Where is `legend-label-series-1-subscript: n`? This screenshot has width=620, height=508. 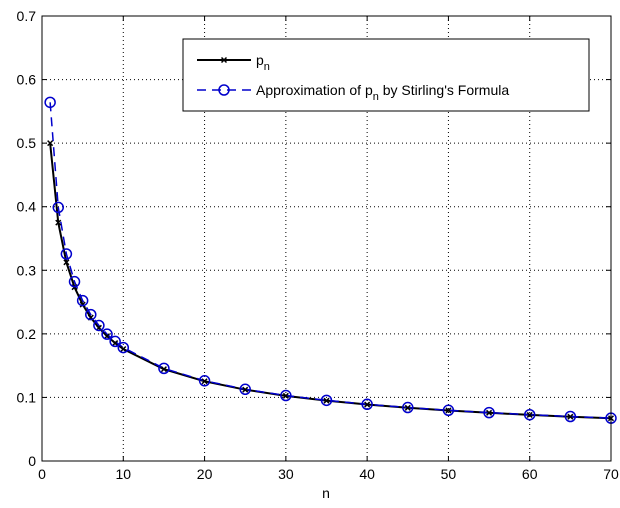
legend-label-series-1-subscript: n is located at coordinates (267, 67).